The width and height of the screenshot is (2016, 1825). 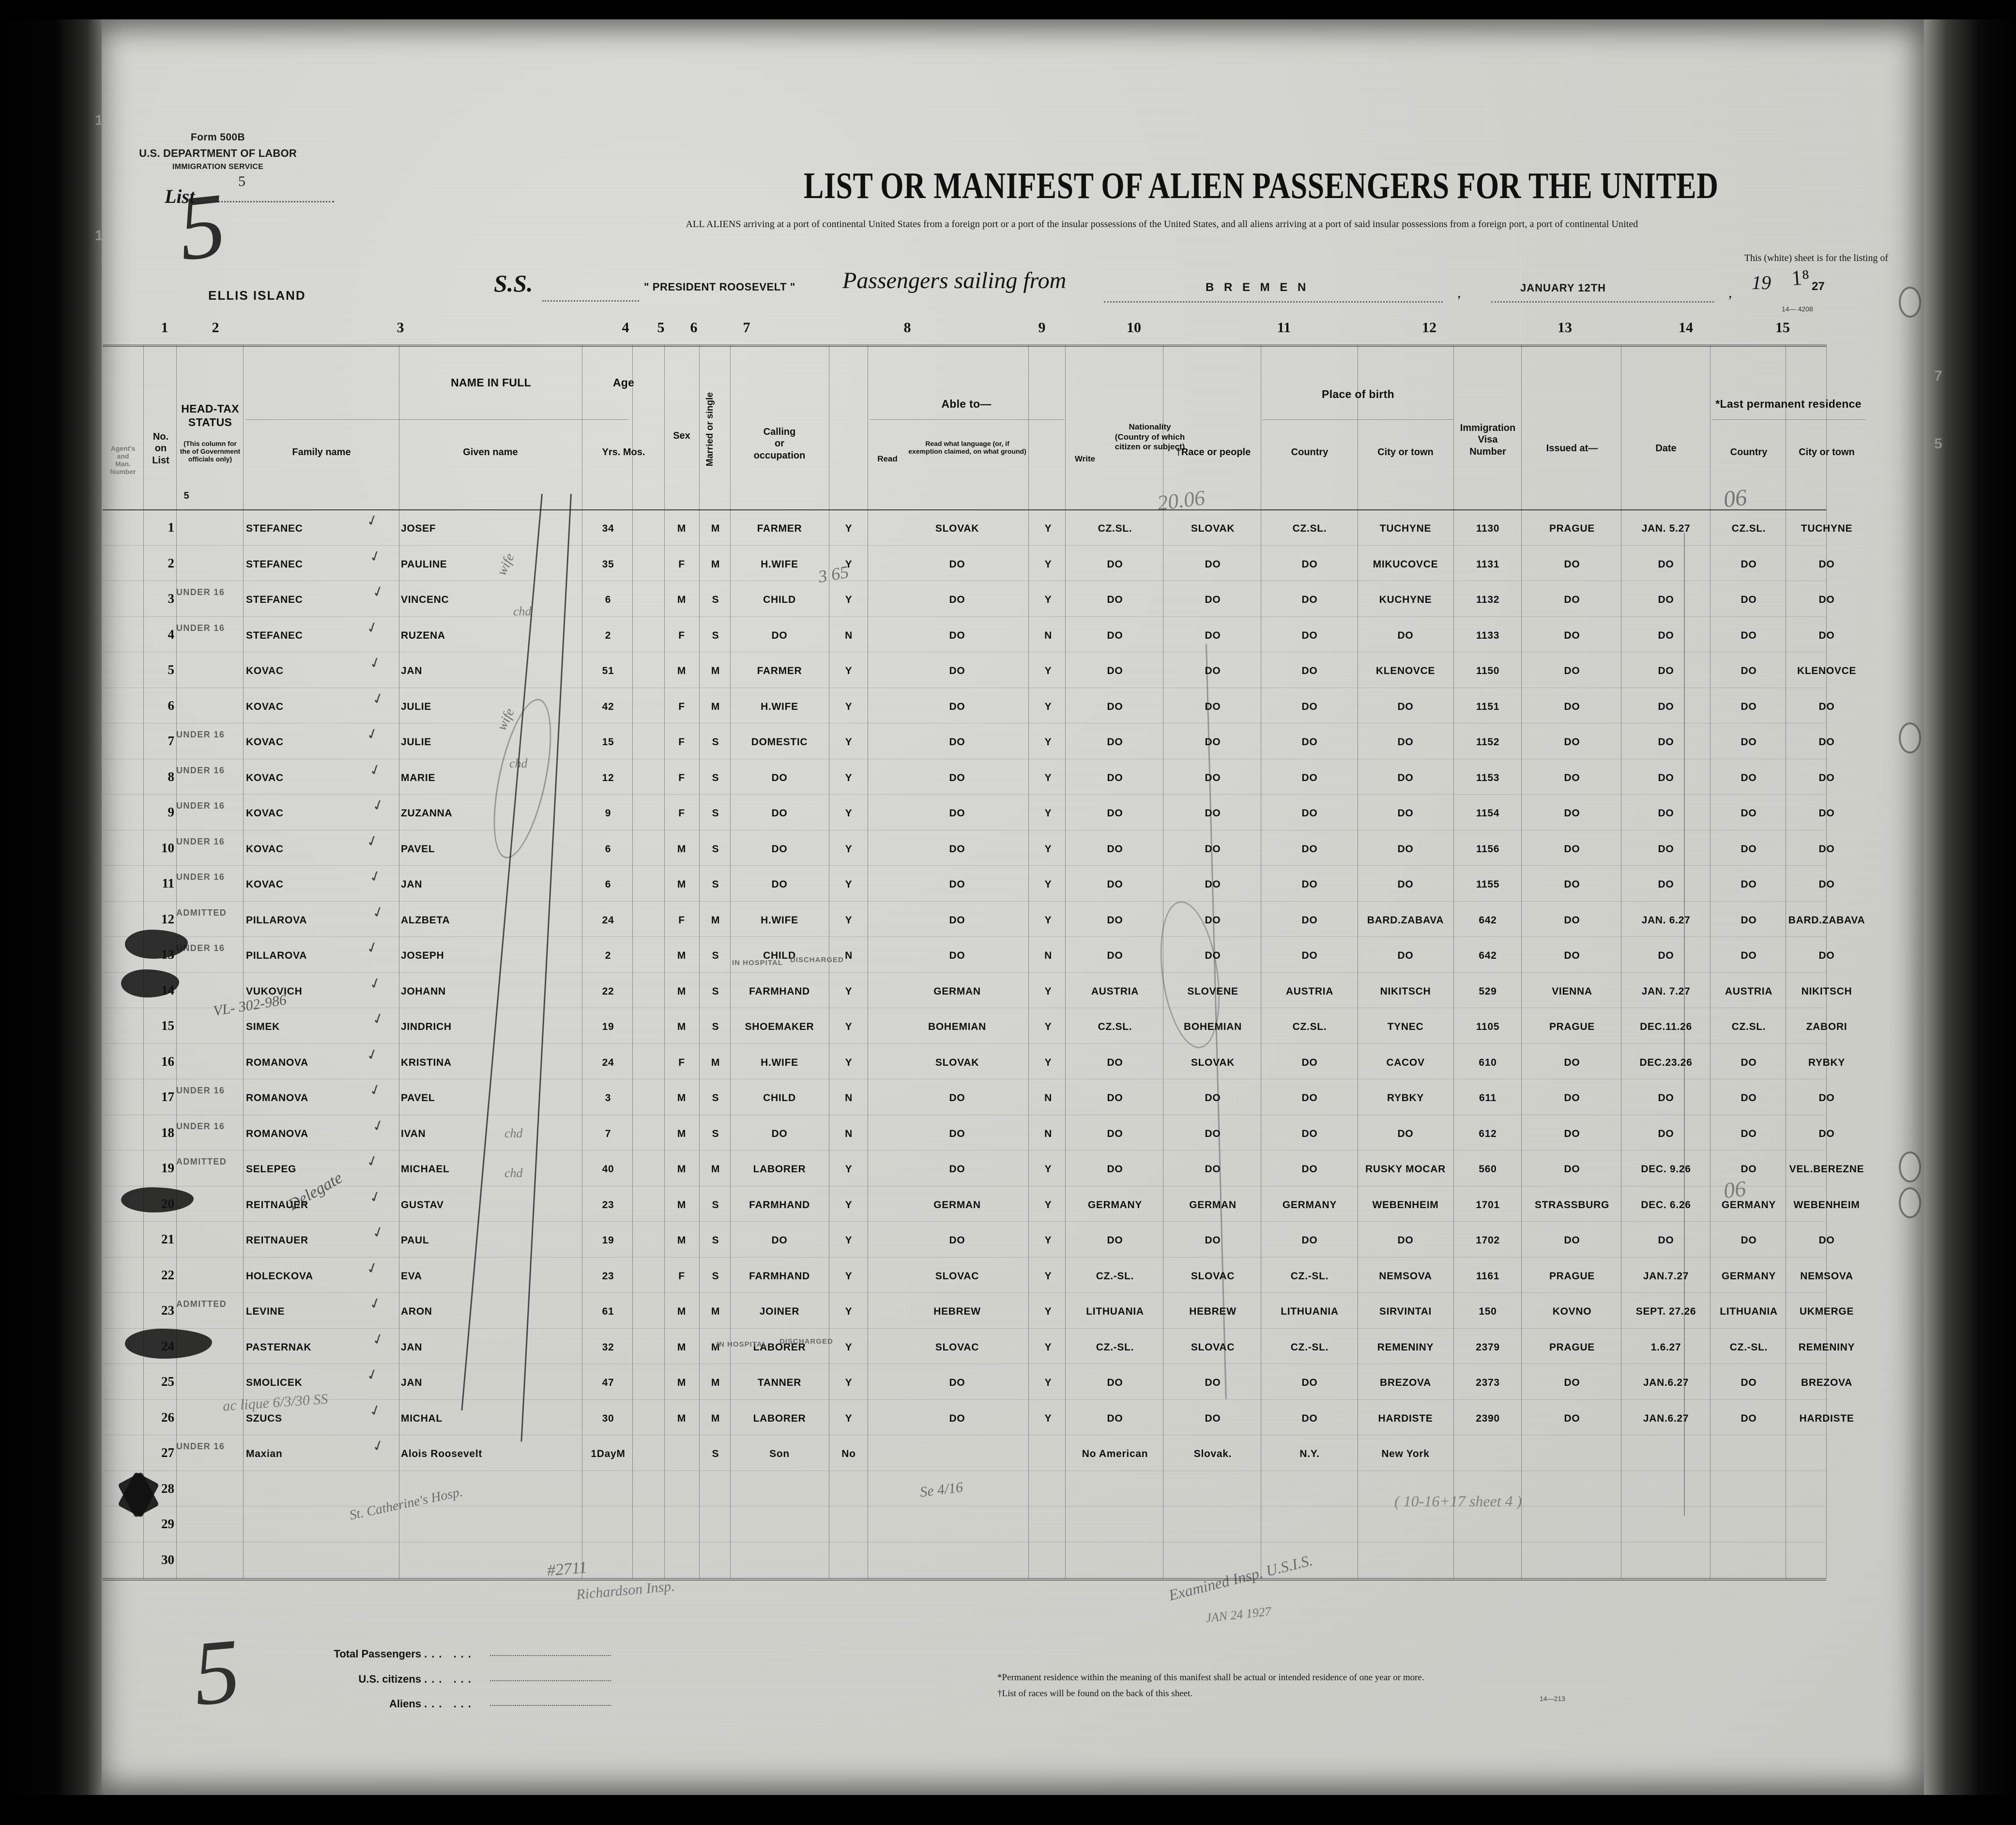 What do you see at coordinates (849, 1098) in the screenshot?
I see `cell-read: N` at bounding box center [849, 1098].